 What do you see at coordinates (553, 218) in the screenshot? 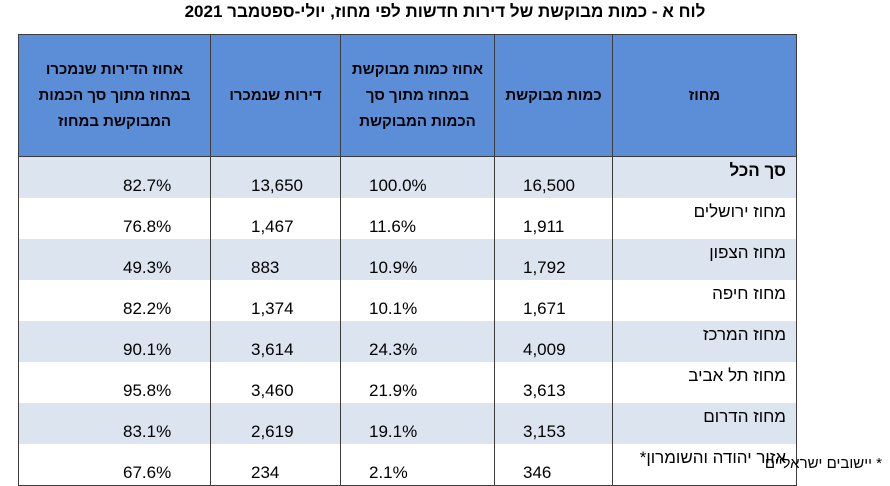
I see `cell-quantity: 1,911` at bounding box center [553, 218].